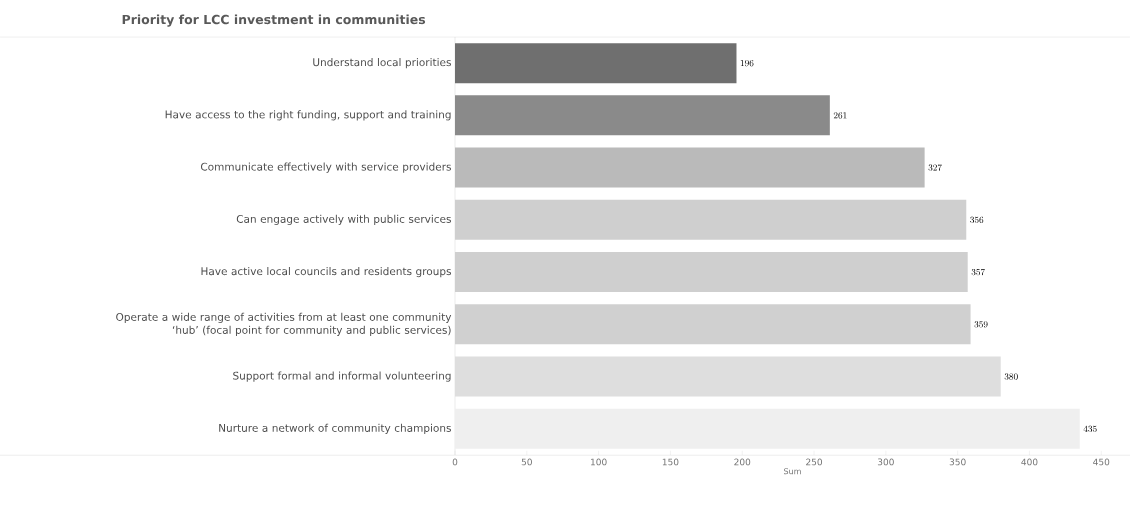 The image size is (1130, 526). Describe the element at coordinates (284, 324) in the screenshot. I see `y-tick-label: Operate a wide range of activities from at least one community ‘hub’ (focal point for community and public services)` at that location.